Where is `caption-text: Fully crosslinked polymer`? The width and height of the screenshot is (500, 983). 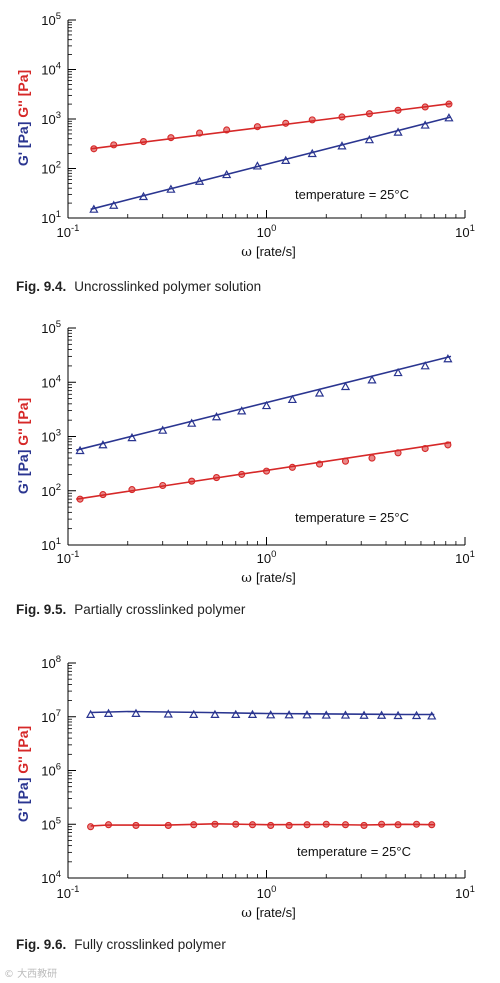
caption-text: Fully crosslinked polymer is located at coordinates (150, 944).